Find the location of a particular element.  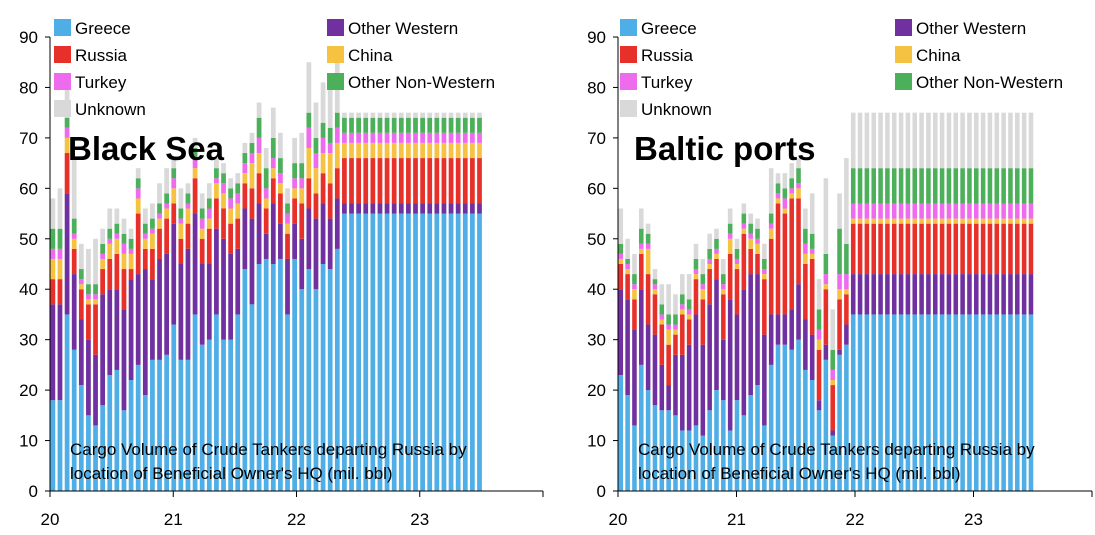

legend-swatch is located at coordinates (903, 54).